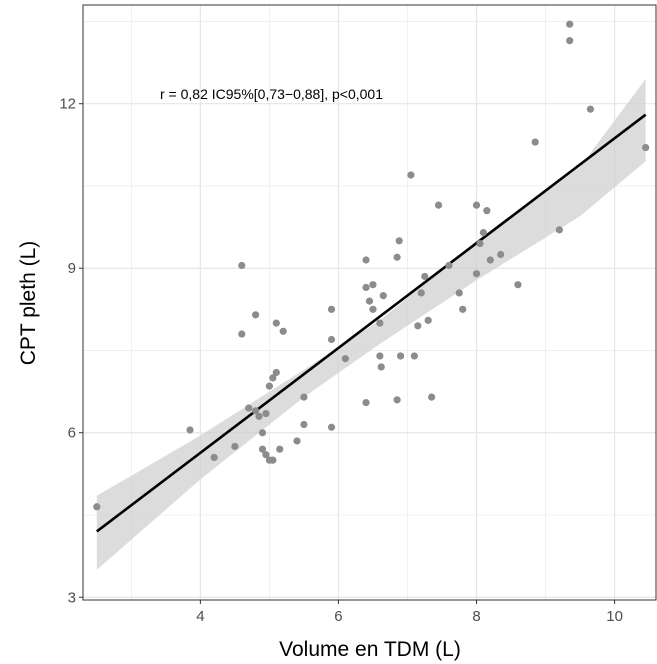 This screenshot has width=657, height=664. What do you see at coordinates (409, 612) in the screenshot?
I see `x-axis-ticks: 4 6 8 10` at bounding box center [409, 612].